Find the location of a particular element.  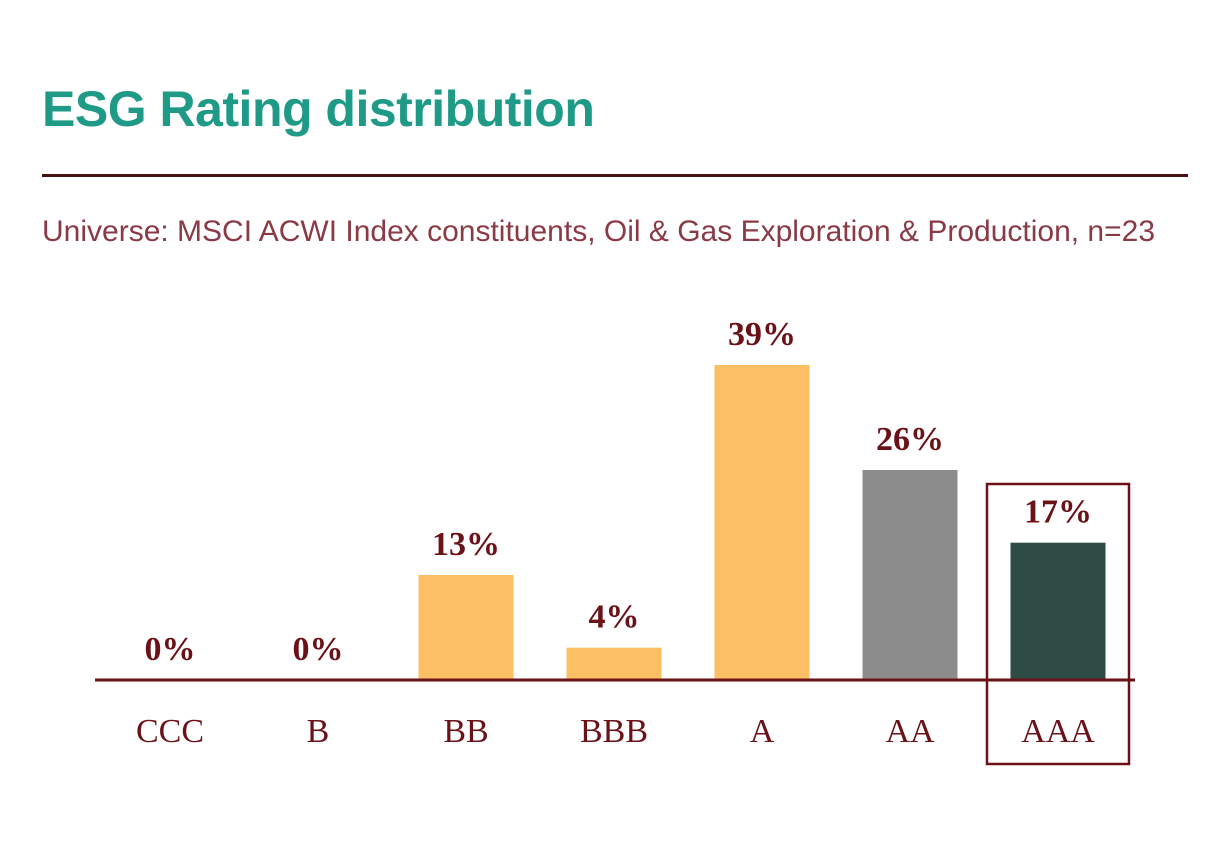

bar-aa is located at coordinates (910, 575).